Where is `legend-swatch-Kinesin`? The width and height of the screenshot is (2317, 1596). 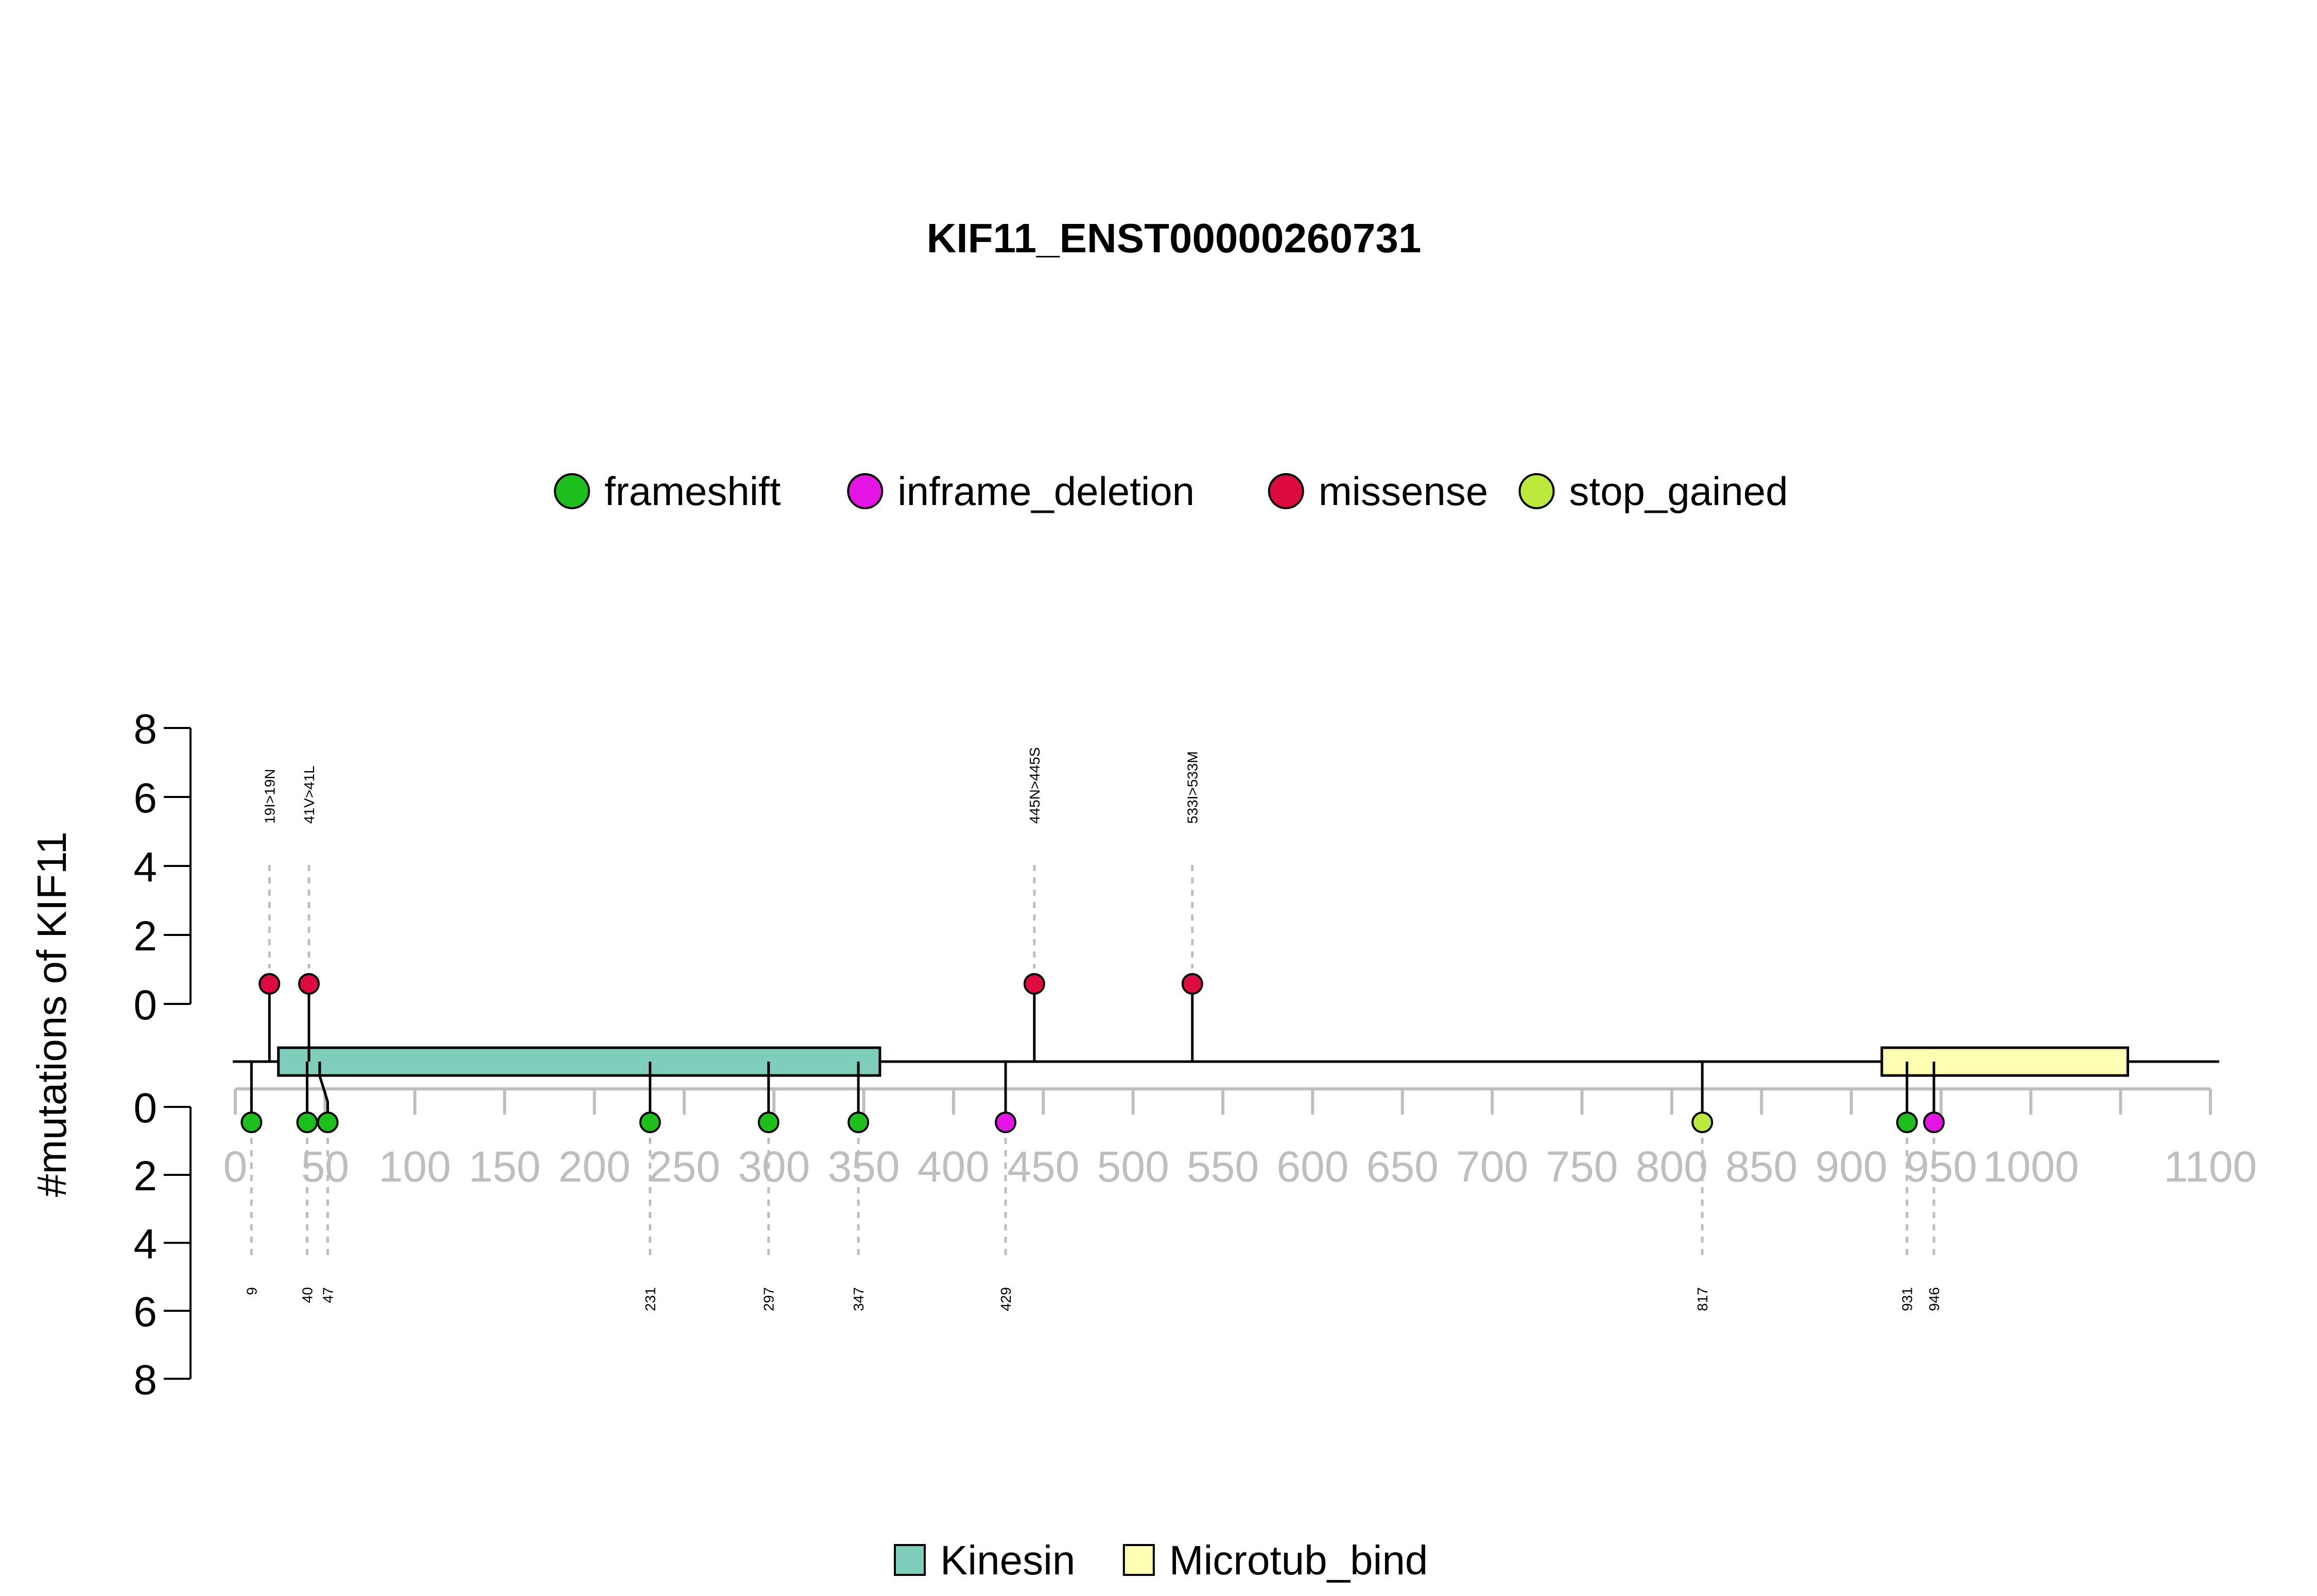 legend-swatch-Kinesin is located at coordinates (910, 1560).